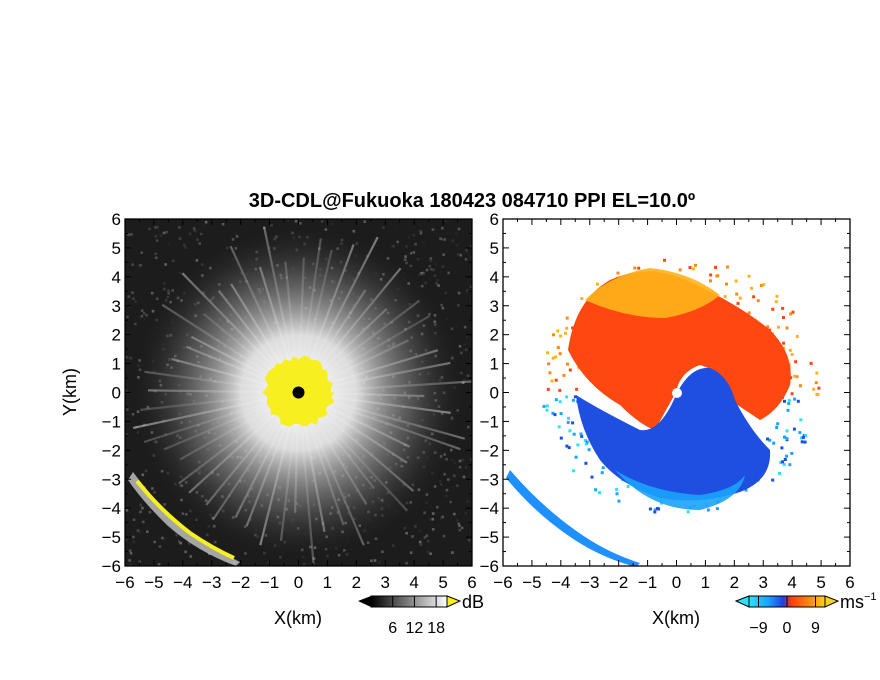  I want to click on y-tick-label: −5, so click(111, 537).